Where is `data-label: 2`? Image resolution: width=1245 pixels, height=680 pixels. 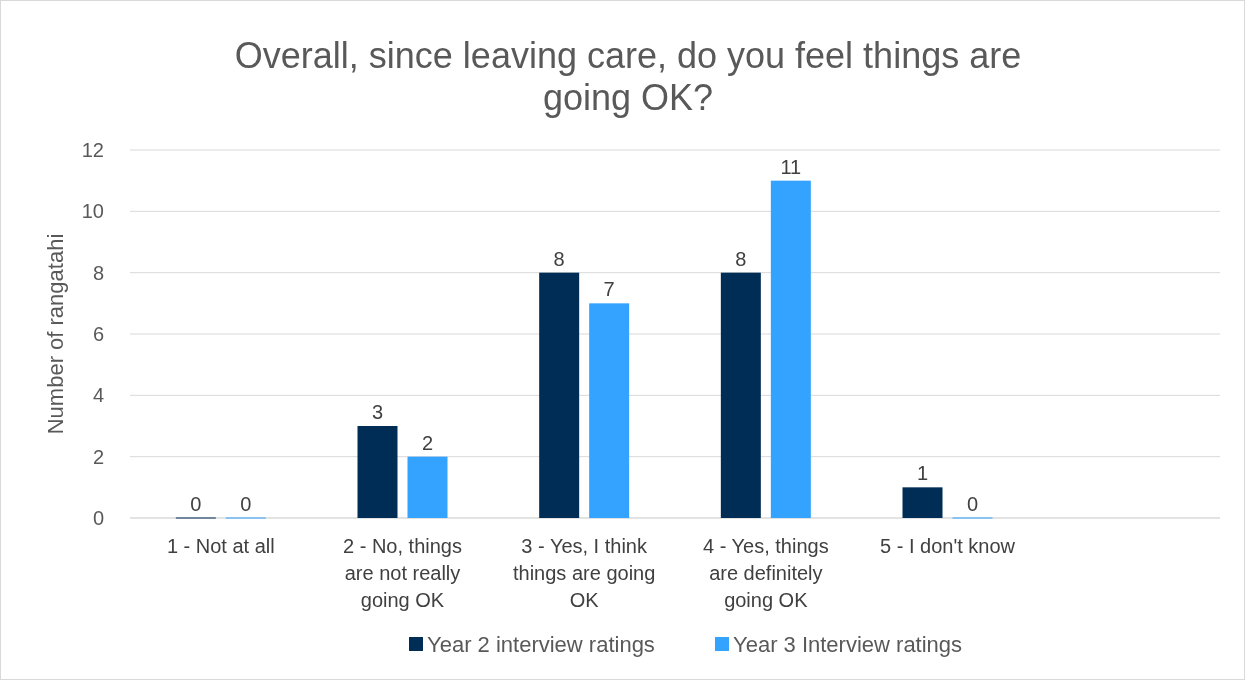
data-label: 2 is located at coordinates (427, 442).